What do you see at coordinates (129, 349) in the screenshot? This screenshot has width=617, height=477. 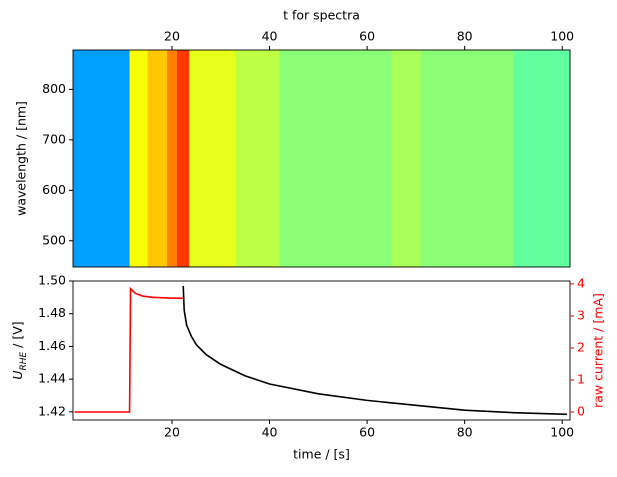 I see `line-series` at bounding box center [129, 349].